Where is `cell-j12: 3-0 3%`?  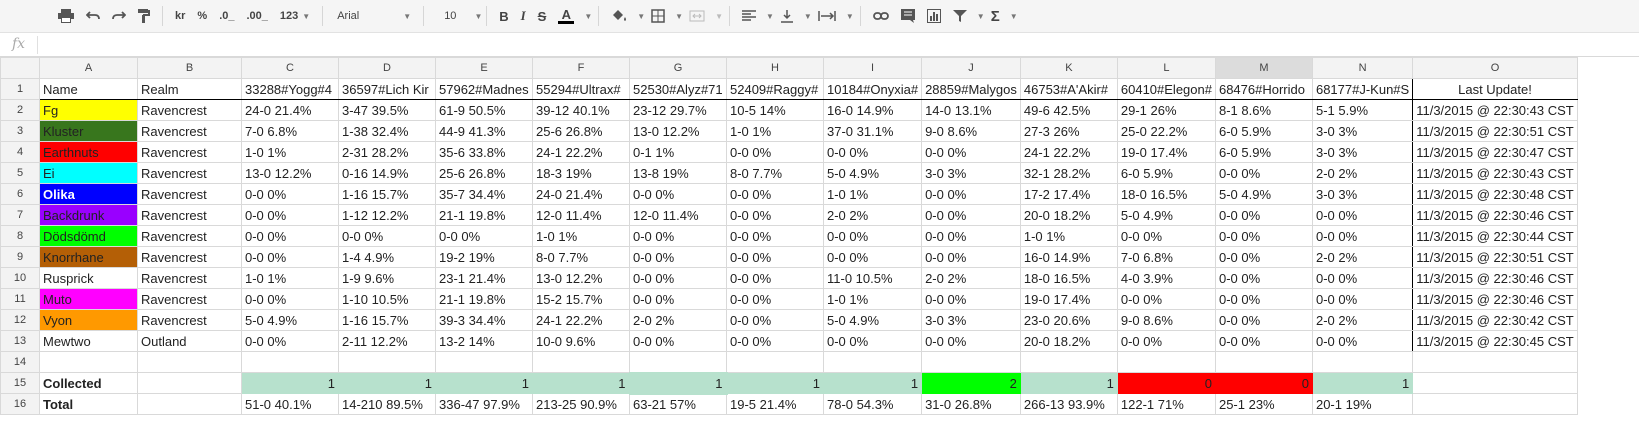 cell-j12: 3-0 3% is located at coordinates (971, 320).